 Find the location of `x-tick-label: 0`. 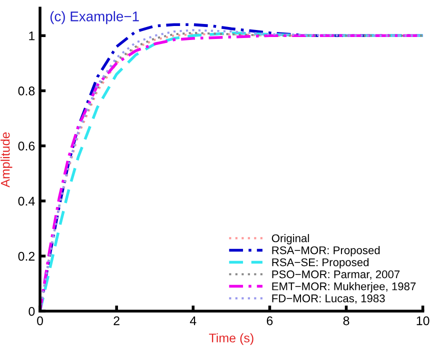

x-tick-label: 0 is located at coordinates (40, 321).